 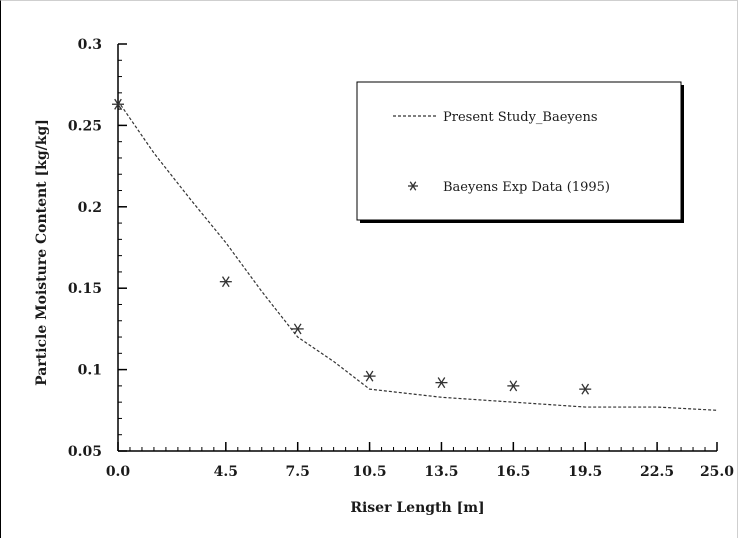 What do you see at coordinates (90, 208) in the screenshot?
I see `y-tick-label: 0.2` at bounding box center [90, 208].